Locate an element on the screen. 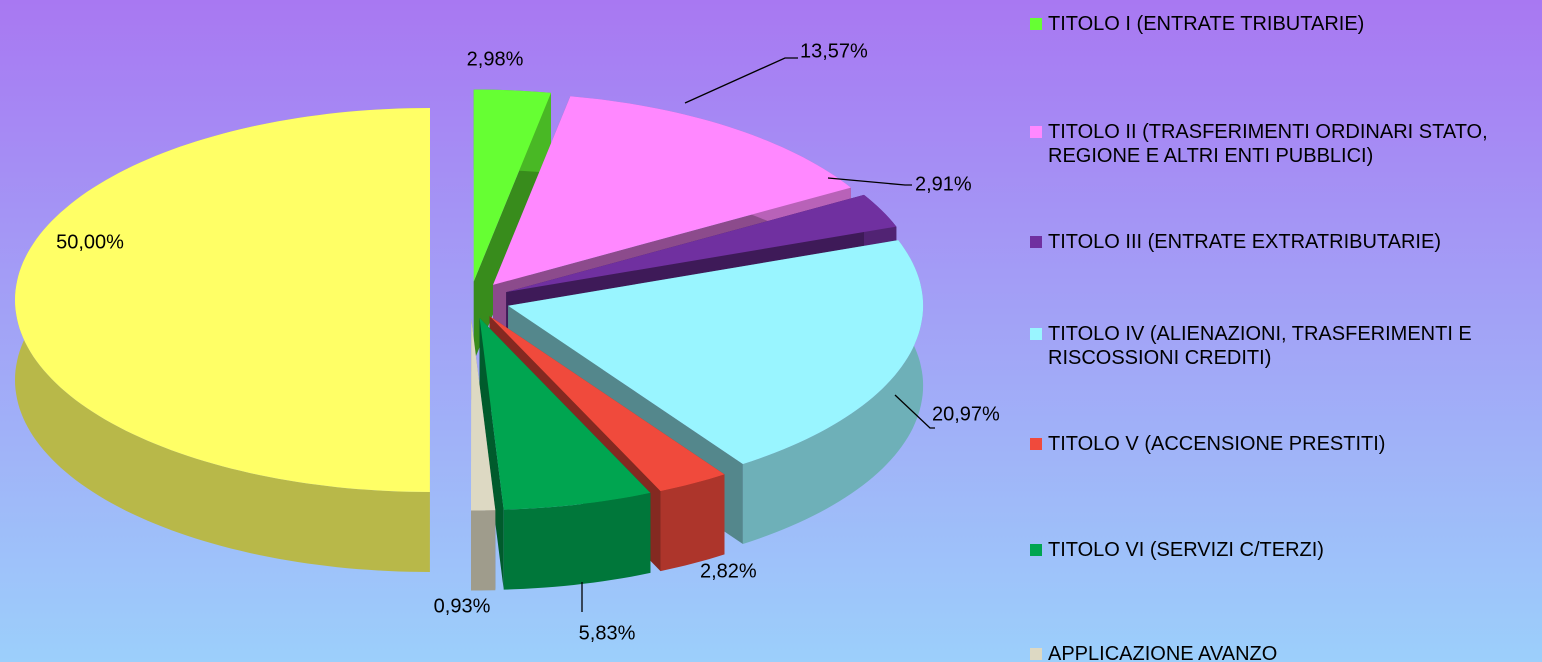 Image resolution: width=1542 pixels, height=662 pixels. slice-wall is located at coordinates (491, 454).